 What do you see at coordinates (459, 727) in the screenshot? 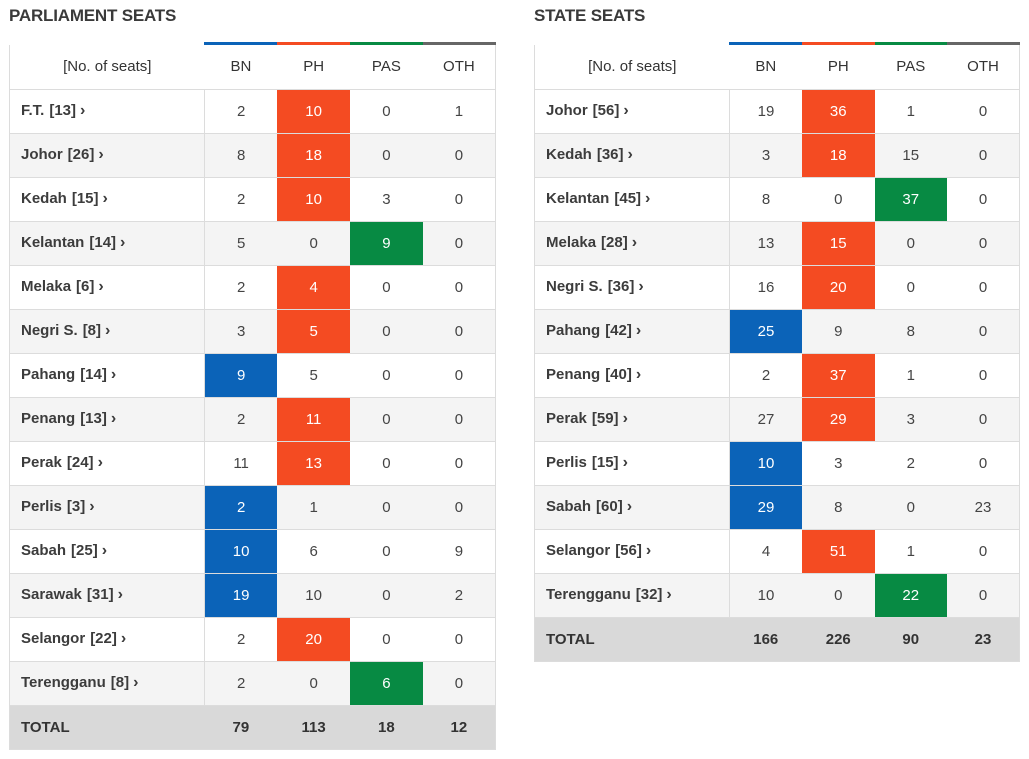
I see `oth-total-value: 12` at bounding box center [459, 727].